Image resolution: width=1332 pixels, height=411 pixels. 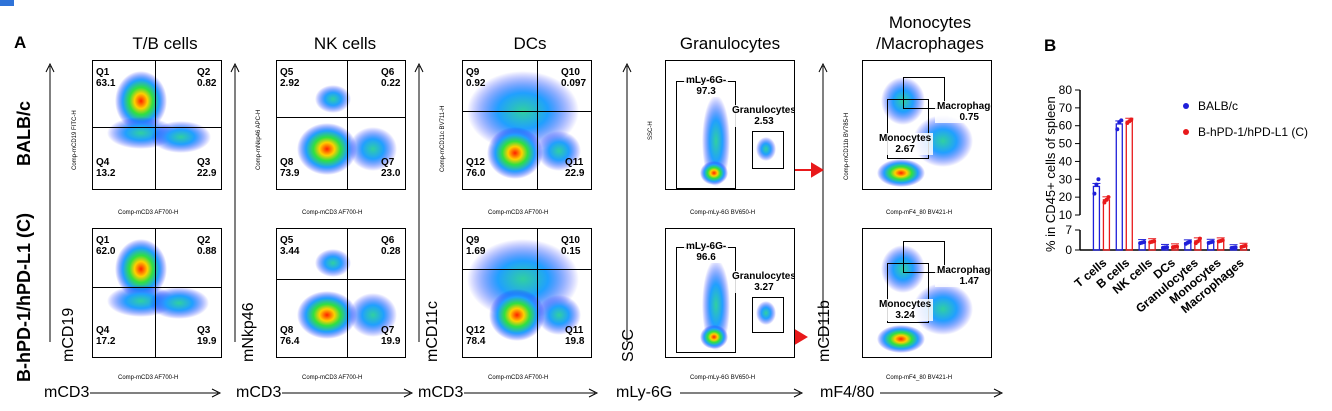 I want to click on flow-plot-dc-balbc: Q9 0.92 Q10 0.097 Q12 76.0 Q11 22.9, so click(x=527, y=125).